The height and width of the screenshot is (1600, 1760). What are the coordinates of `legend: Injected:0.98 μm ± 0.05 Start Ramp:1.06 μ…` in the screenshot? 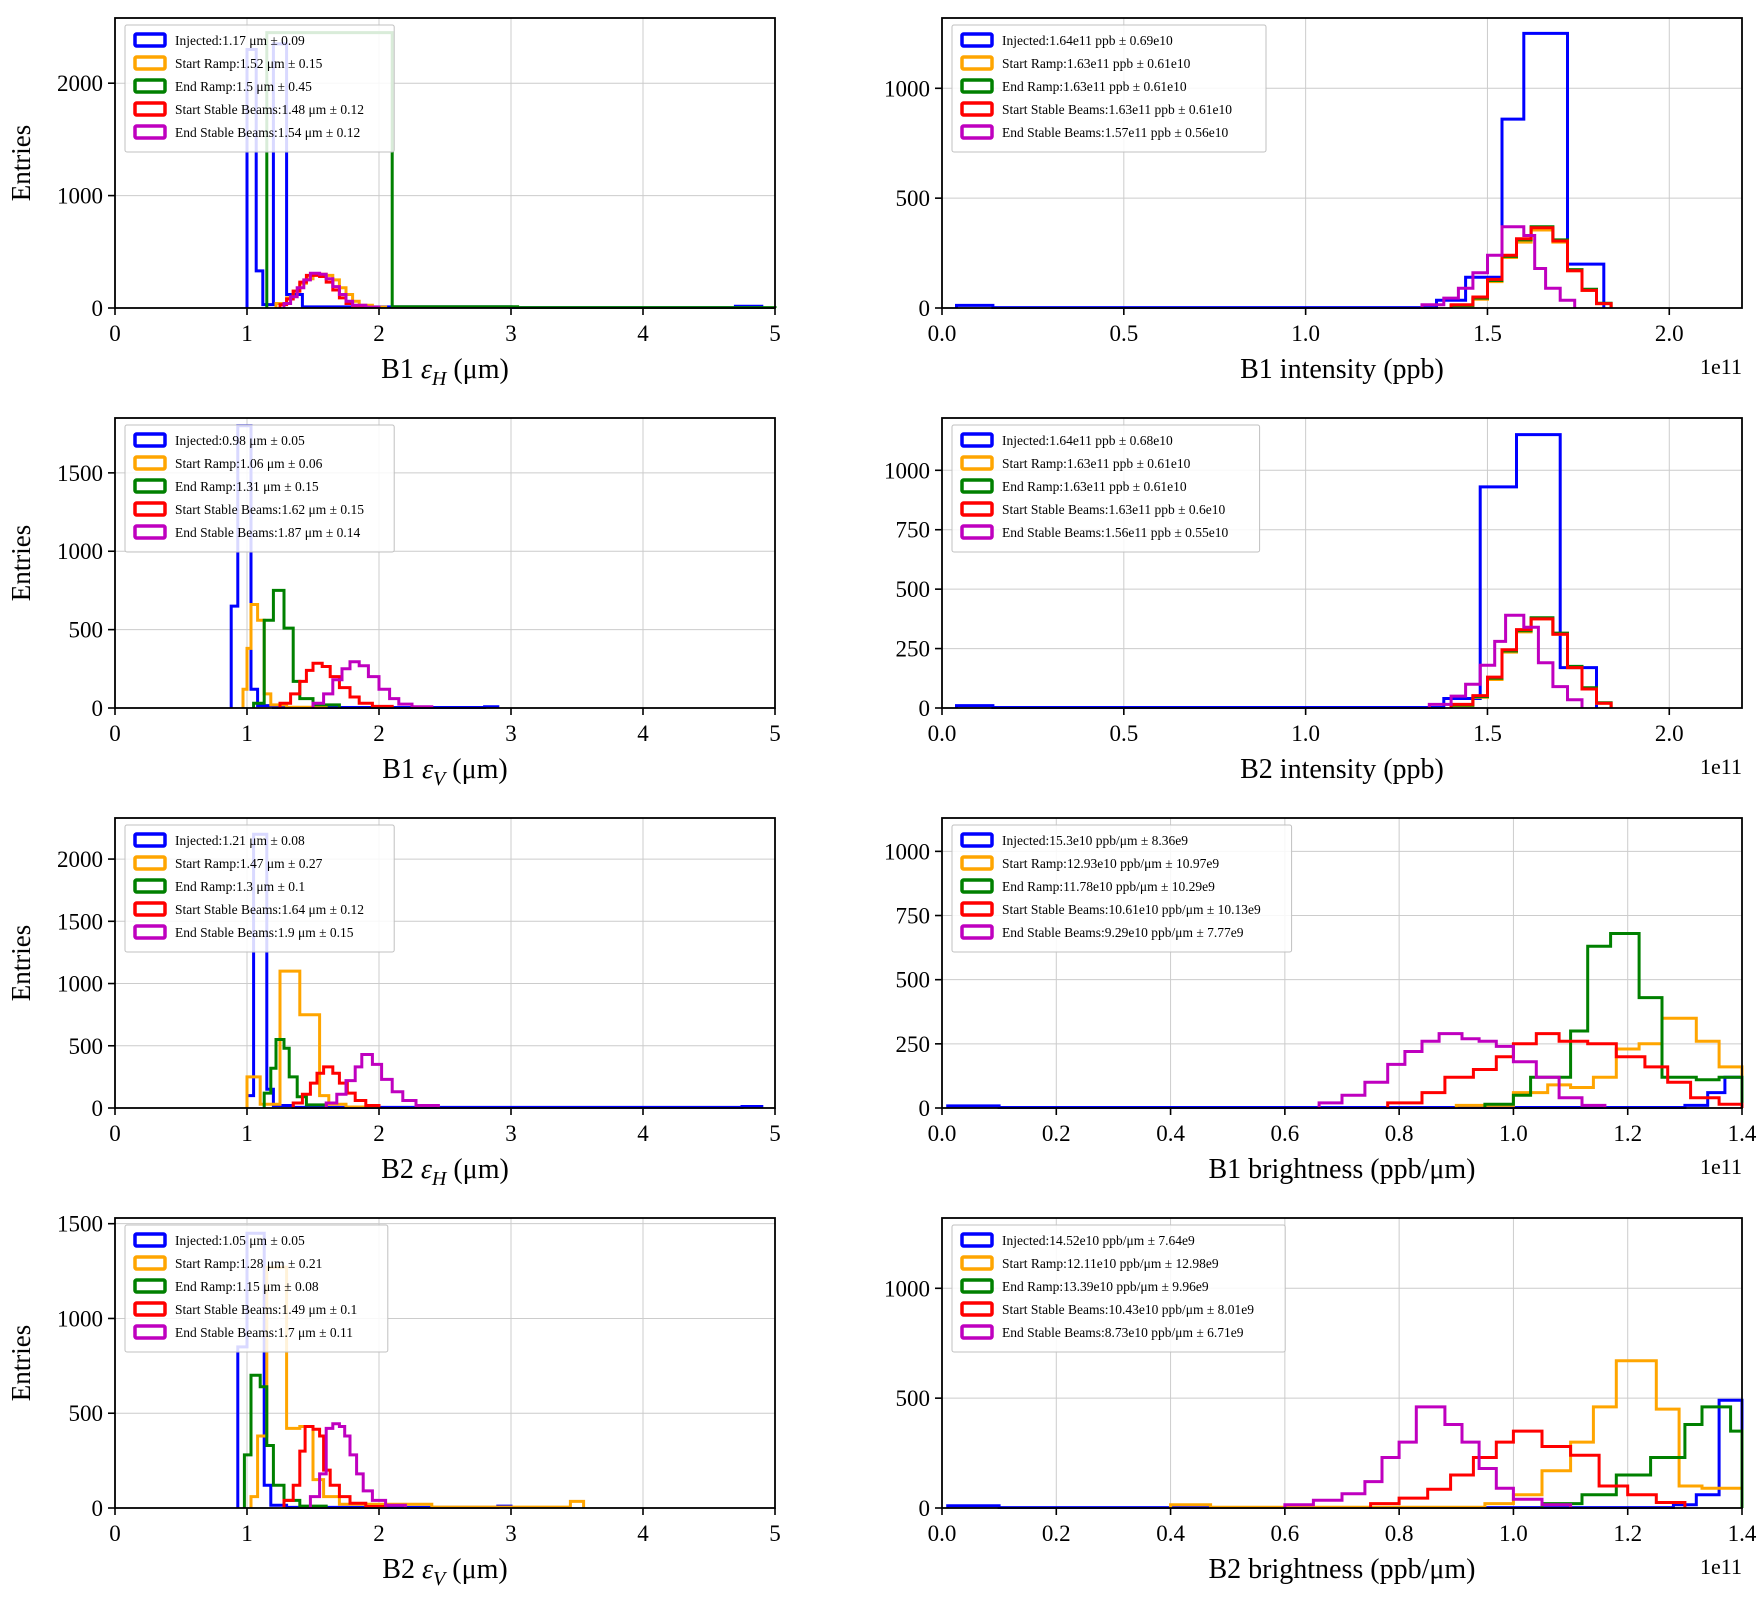 It's located at (259, 488).